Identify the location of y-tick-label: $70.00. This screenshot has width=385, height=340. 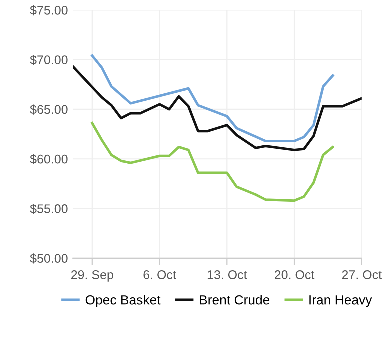
(49, 60).